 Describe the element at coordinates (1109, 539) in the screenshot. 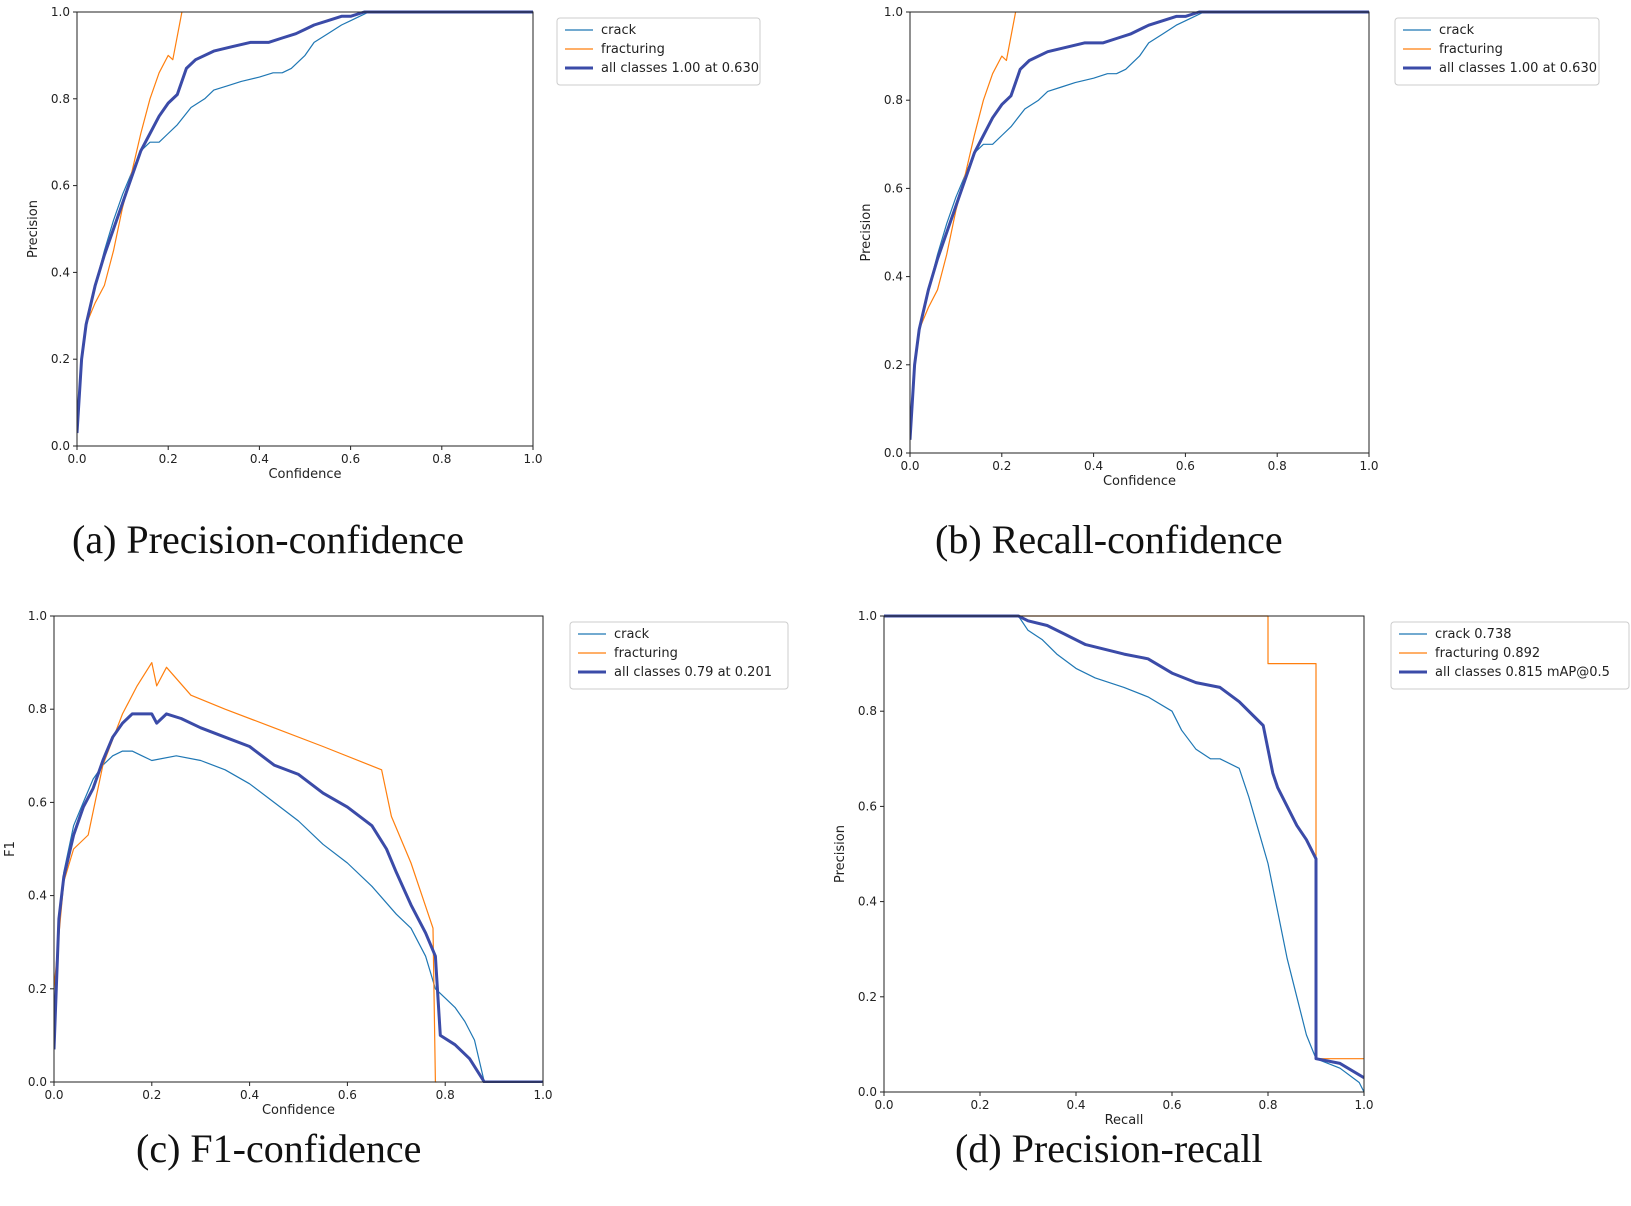

I see `caption-b: (b) Recall-confidence` at that location.